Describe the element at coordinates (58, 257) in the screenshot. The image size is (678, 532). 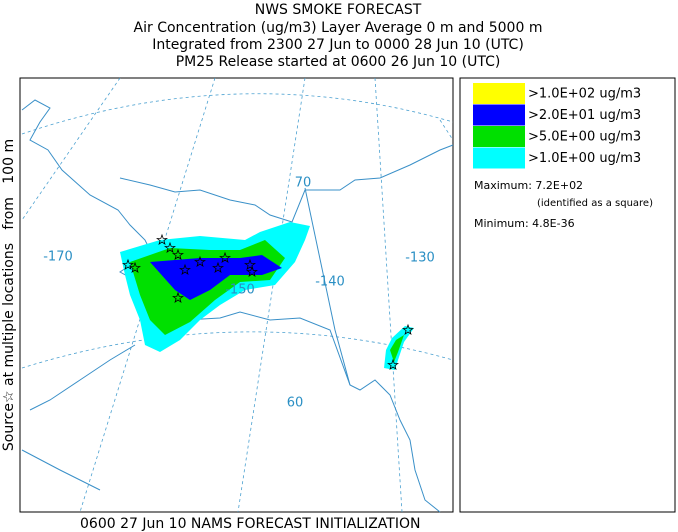
I see `longitude-label: -170` at that location.